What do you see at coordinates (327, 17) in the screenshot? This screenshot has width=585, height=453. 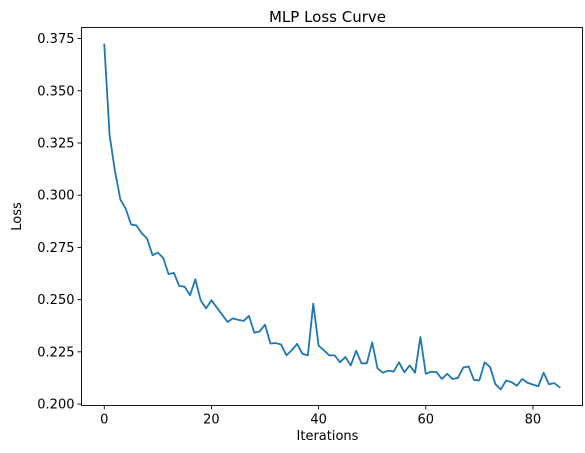 I see `chart-title: MLP Loss Curve` at bounding box center [327, 17].